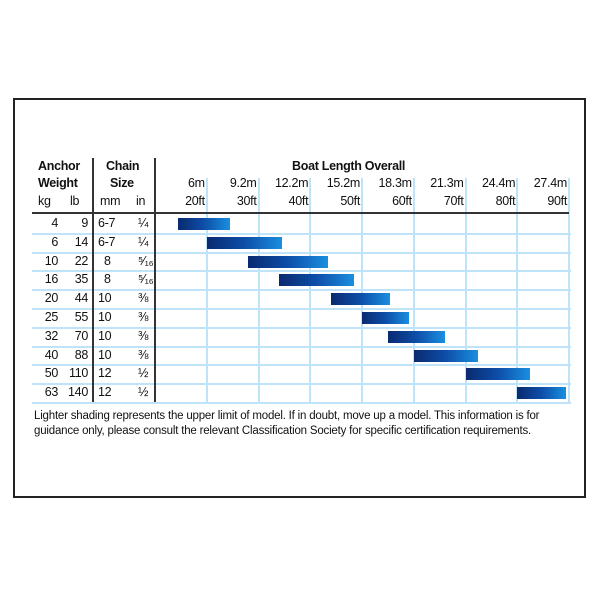 The width and height of the screenshot is (600, 600). Describe the element at coordinates (350, 201) in the screenshot. I see `tick-label-ft: 50ft` at that location.